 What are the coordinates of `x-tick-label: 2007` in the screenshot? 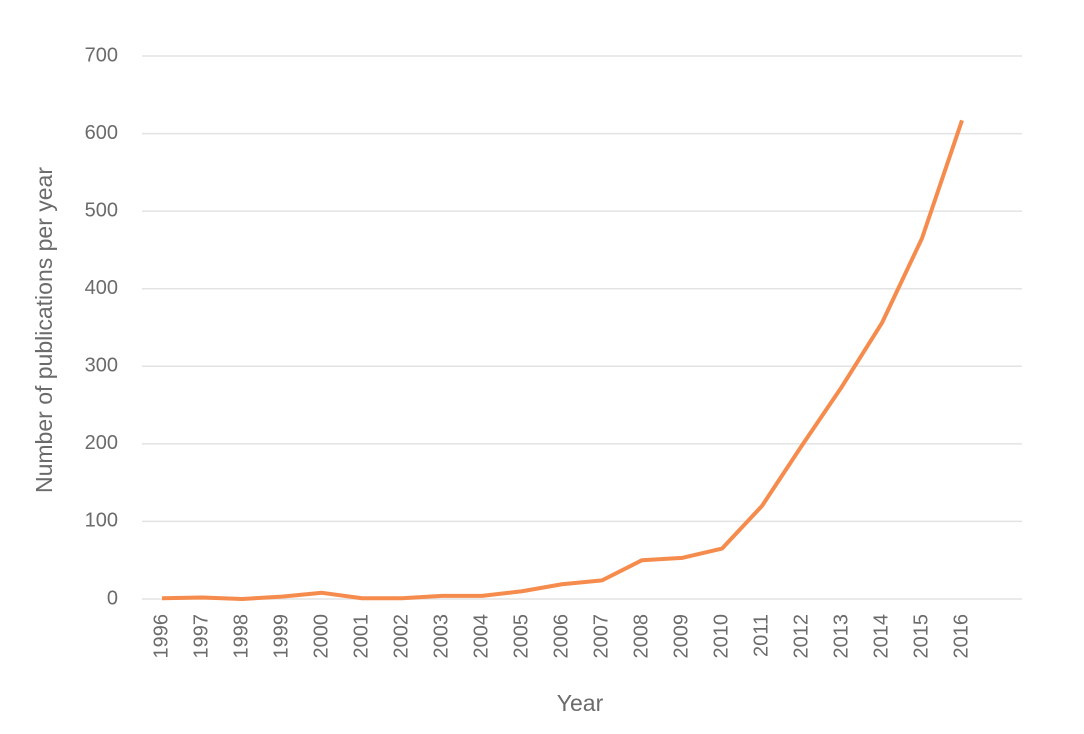 It's located at (601, 636).